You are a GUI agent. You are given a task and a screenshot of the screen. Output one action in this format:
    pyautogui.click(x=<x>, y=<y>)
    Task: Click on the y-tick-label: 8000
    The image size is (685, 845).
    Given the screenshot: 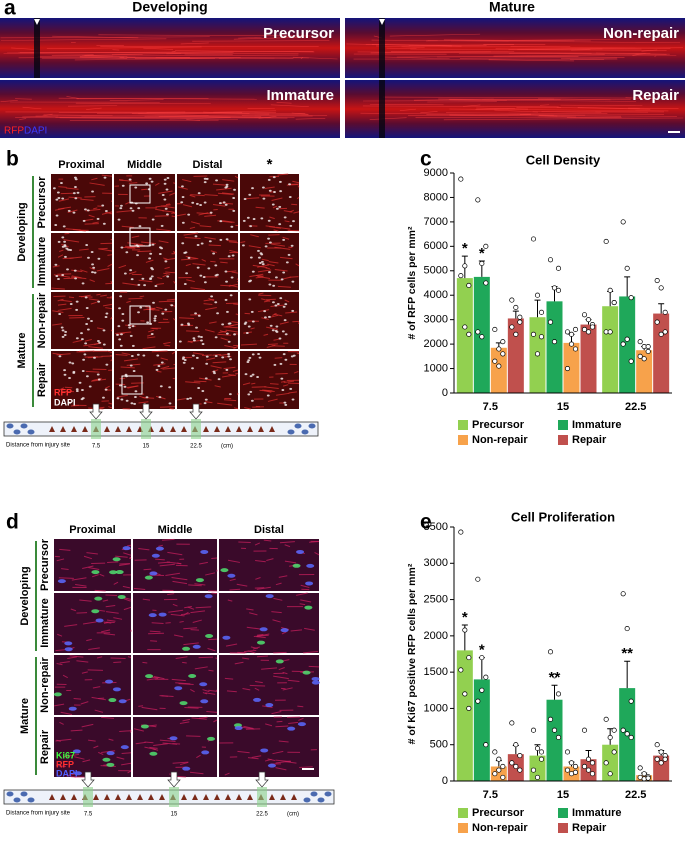 What is the action you would take?
    pyautogui.click(x=436, y=197)
    